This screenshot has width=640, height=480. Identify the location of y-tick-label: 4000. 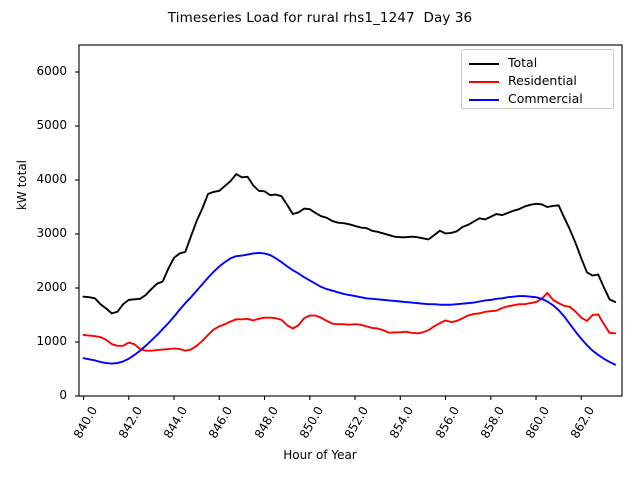
(51, 179).